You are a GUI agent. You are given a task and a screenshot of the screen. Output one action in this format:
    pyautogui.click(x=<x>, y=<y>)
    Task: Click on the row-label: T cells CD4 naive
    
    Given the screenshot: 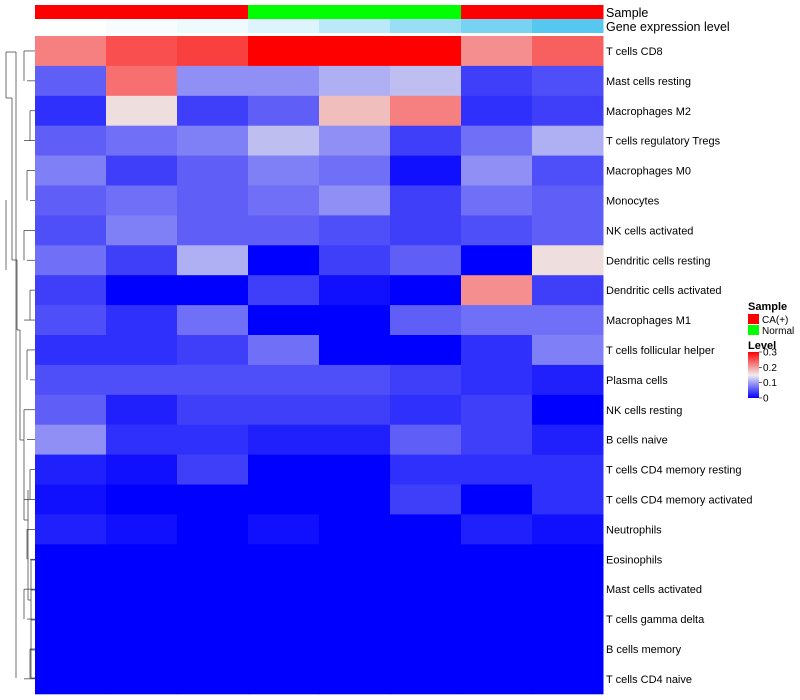 What is the action you would take?
    pyautogui.click(x=649, y=680)
    